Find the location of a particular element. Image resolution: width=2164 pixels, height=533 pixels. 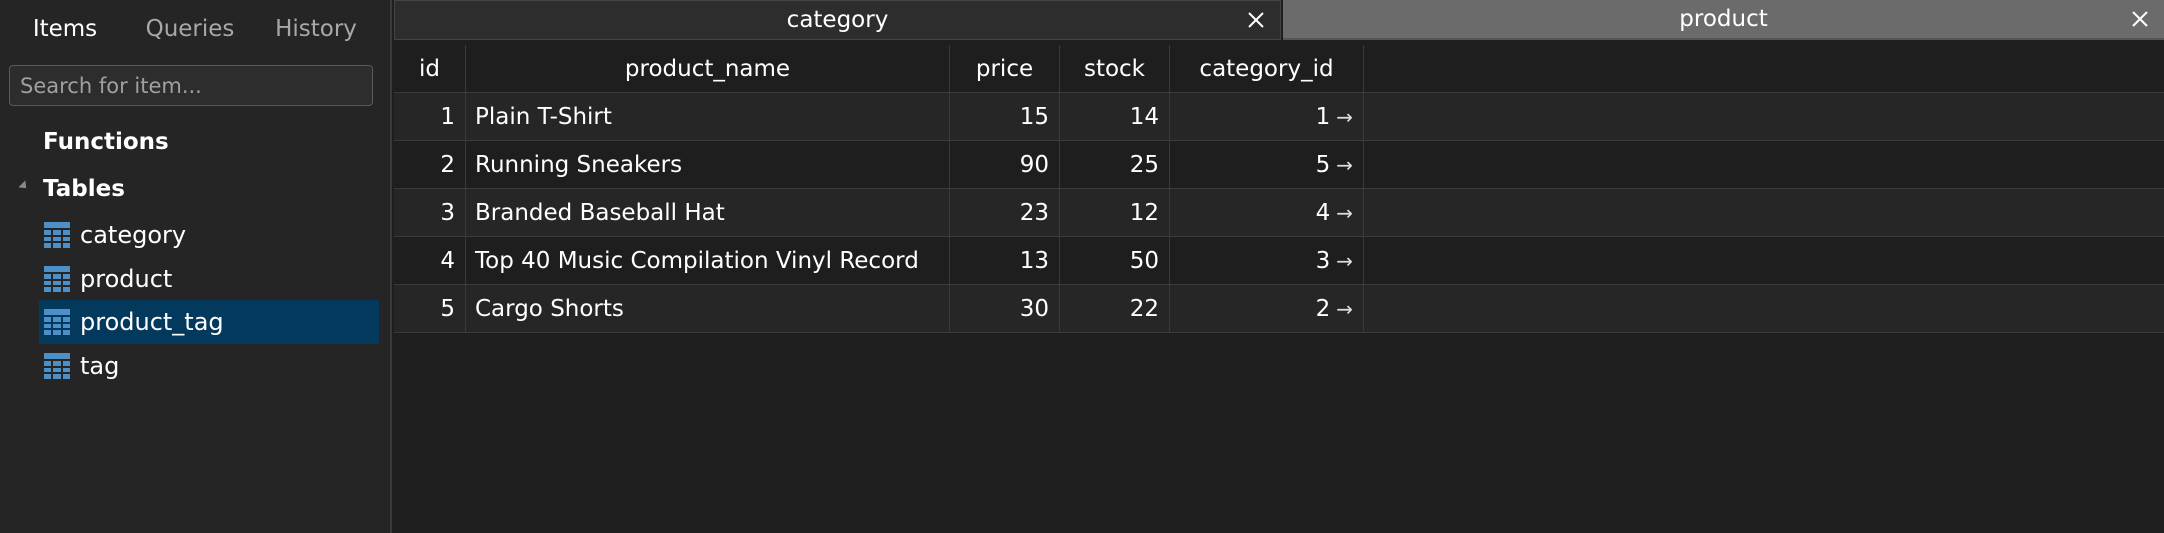

cell-product-name: Cargo Shorts is located at coordinates (708, 309).